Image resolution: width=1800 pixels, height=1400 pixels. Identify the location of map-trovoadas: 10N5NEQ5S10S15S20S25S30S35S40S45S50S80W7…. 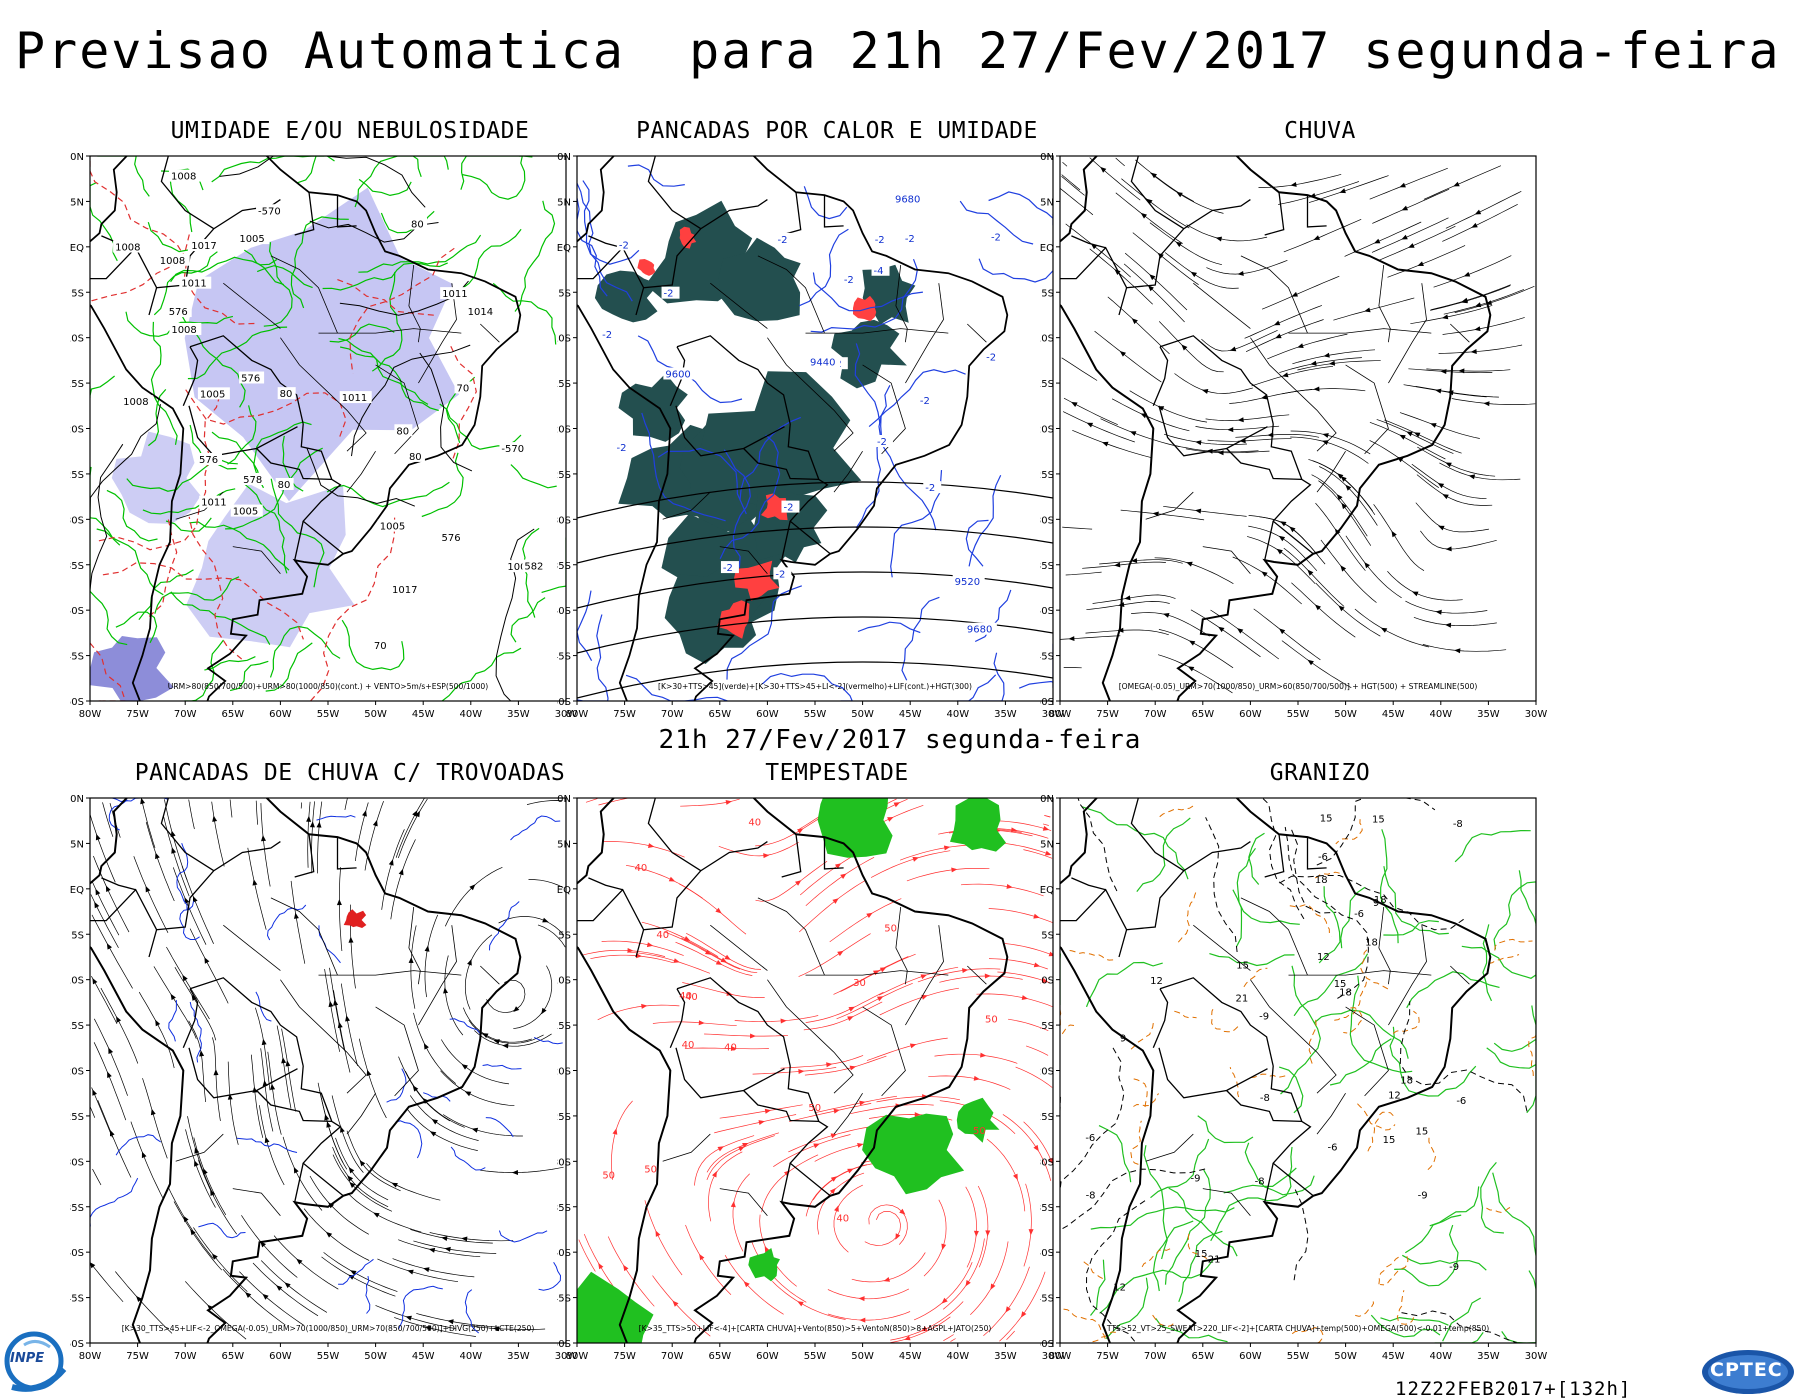
(323, 1078).